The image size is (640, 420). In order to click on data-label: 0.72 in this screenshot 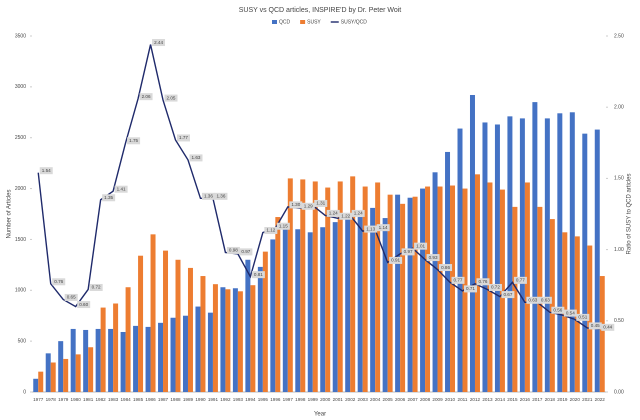, I will do `click(96, 287)`.